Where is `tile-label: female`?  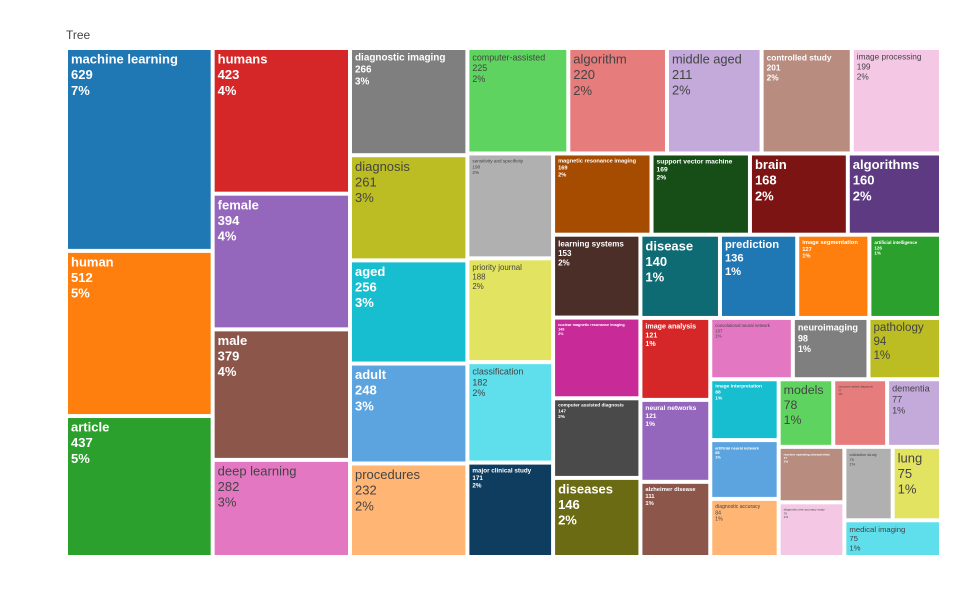 tile-label: female is located at coordinates (238, 204).